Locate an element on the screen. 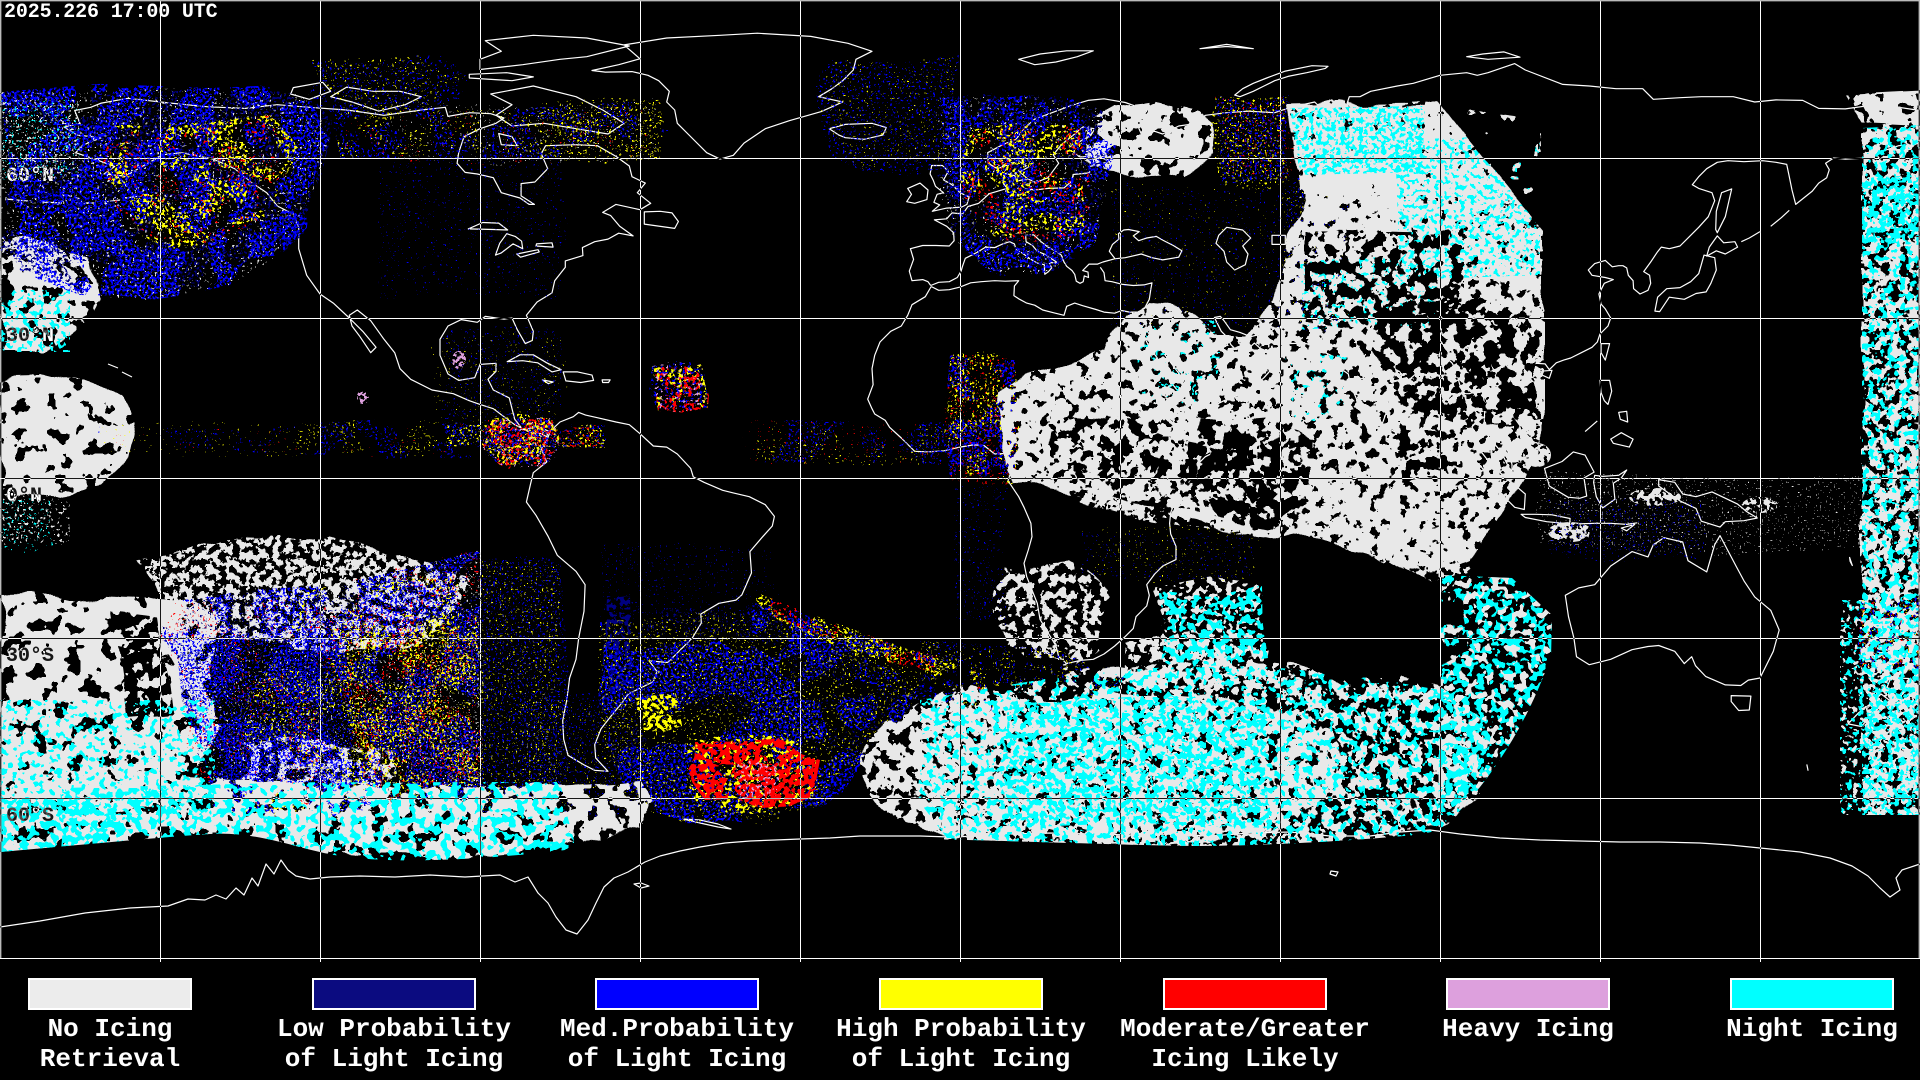 The image size is (1920, 1080). svg-text: High Probability is located at coordinates (961, 1029).